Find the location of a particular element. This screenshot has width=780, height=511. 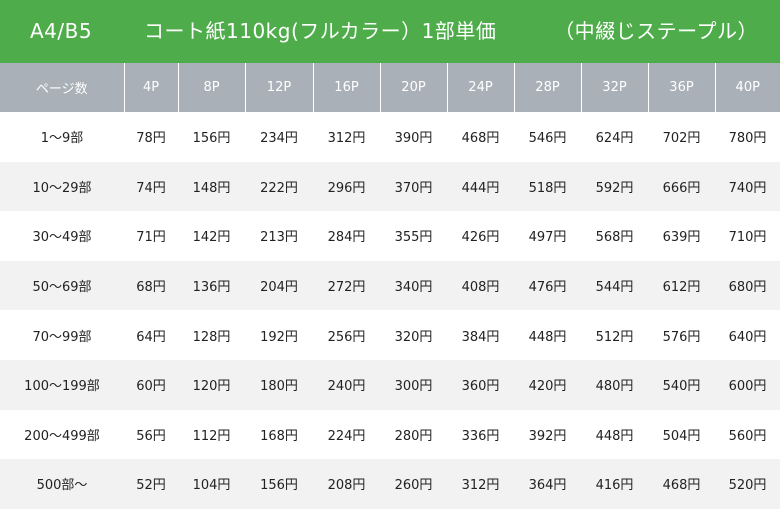

price-cell: 112円 is located at coordinates (211, 434).